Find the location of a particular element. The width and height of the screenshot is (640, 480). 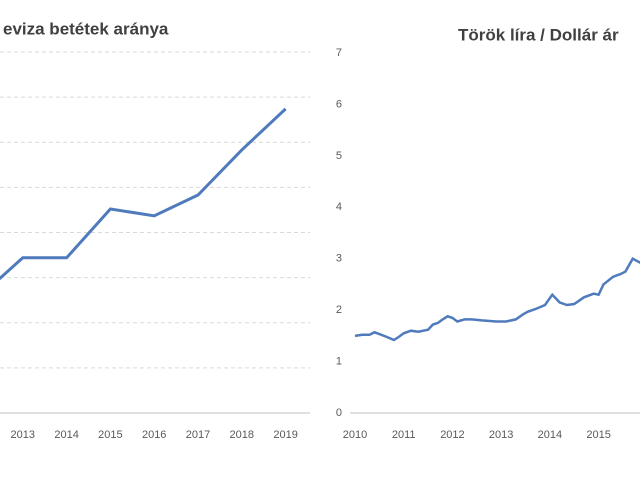

y-tick-label: 7 is located at coordinates (339, 53).